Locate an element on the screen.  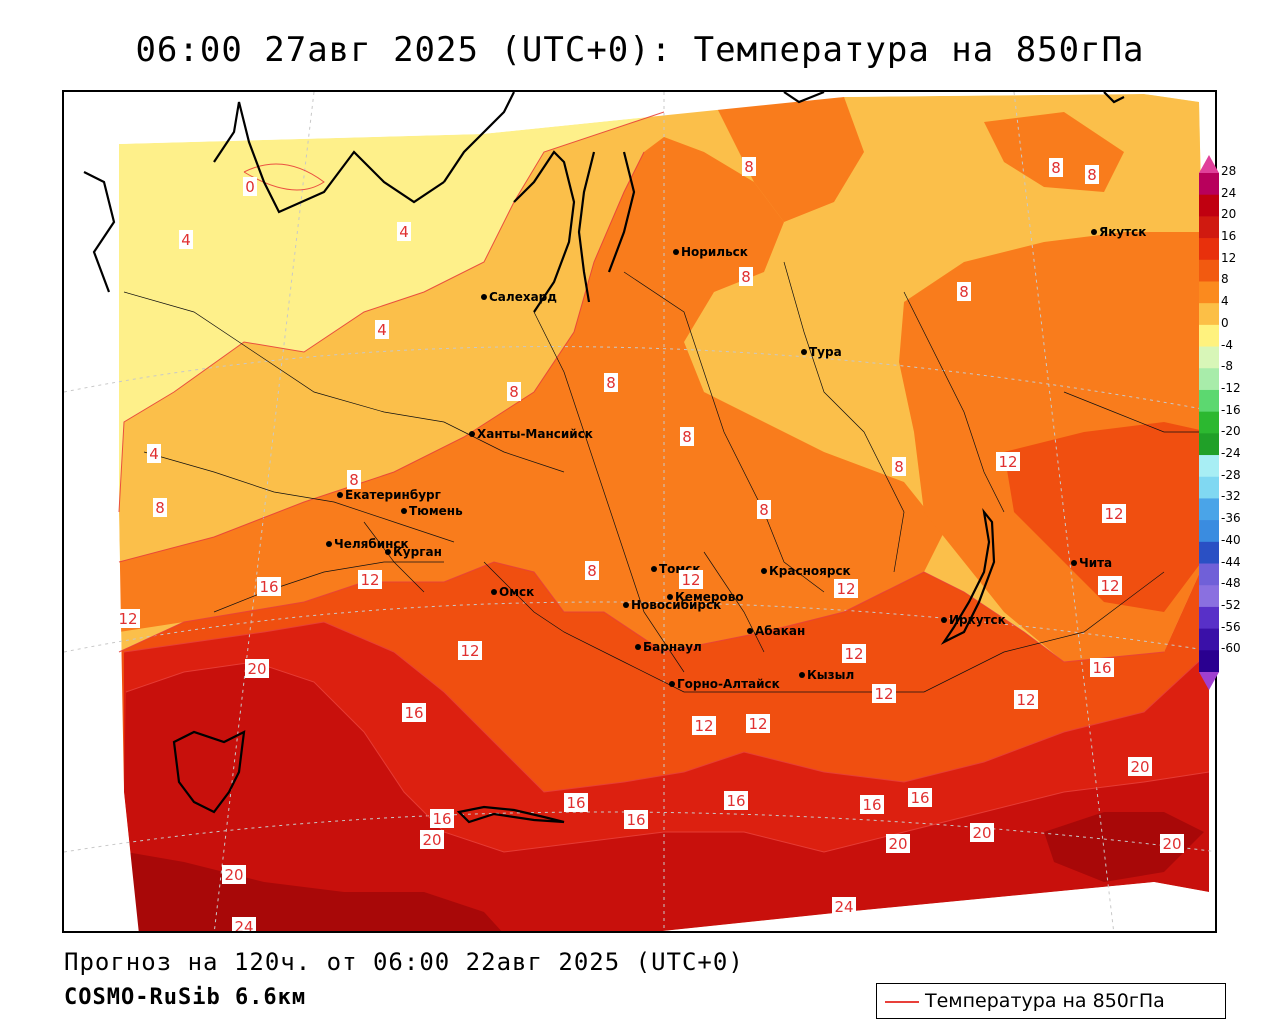
legend-line-swatch is located at coordinates (902, 1002).